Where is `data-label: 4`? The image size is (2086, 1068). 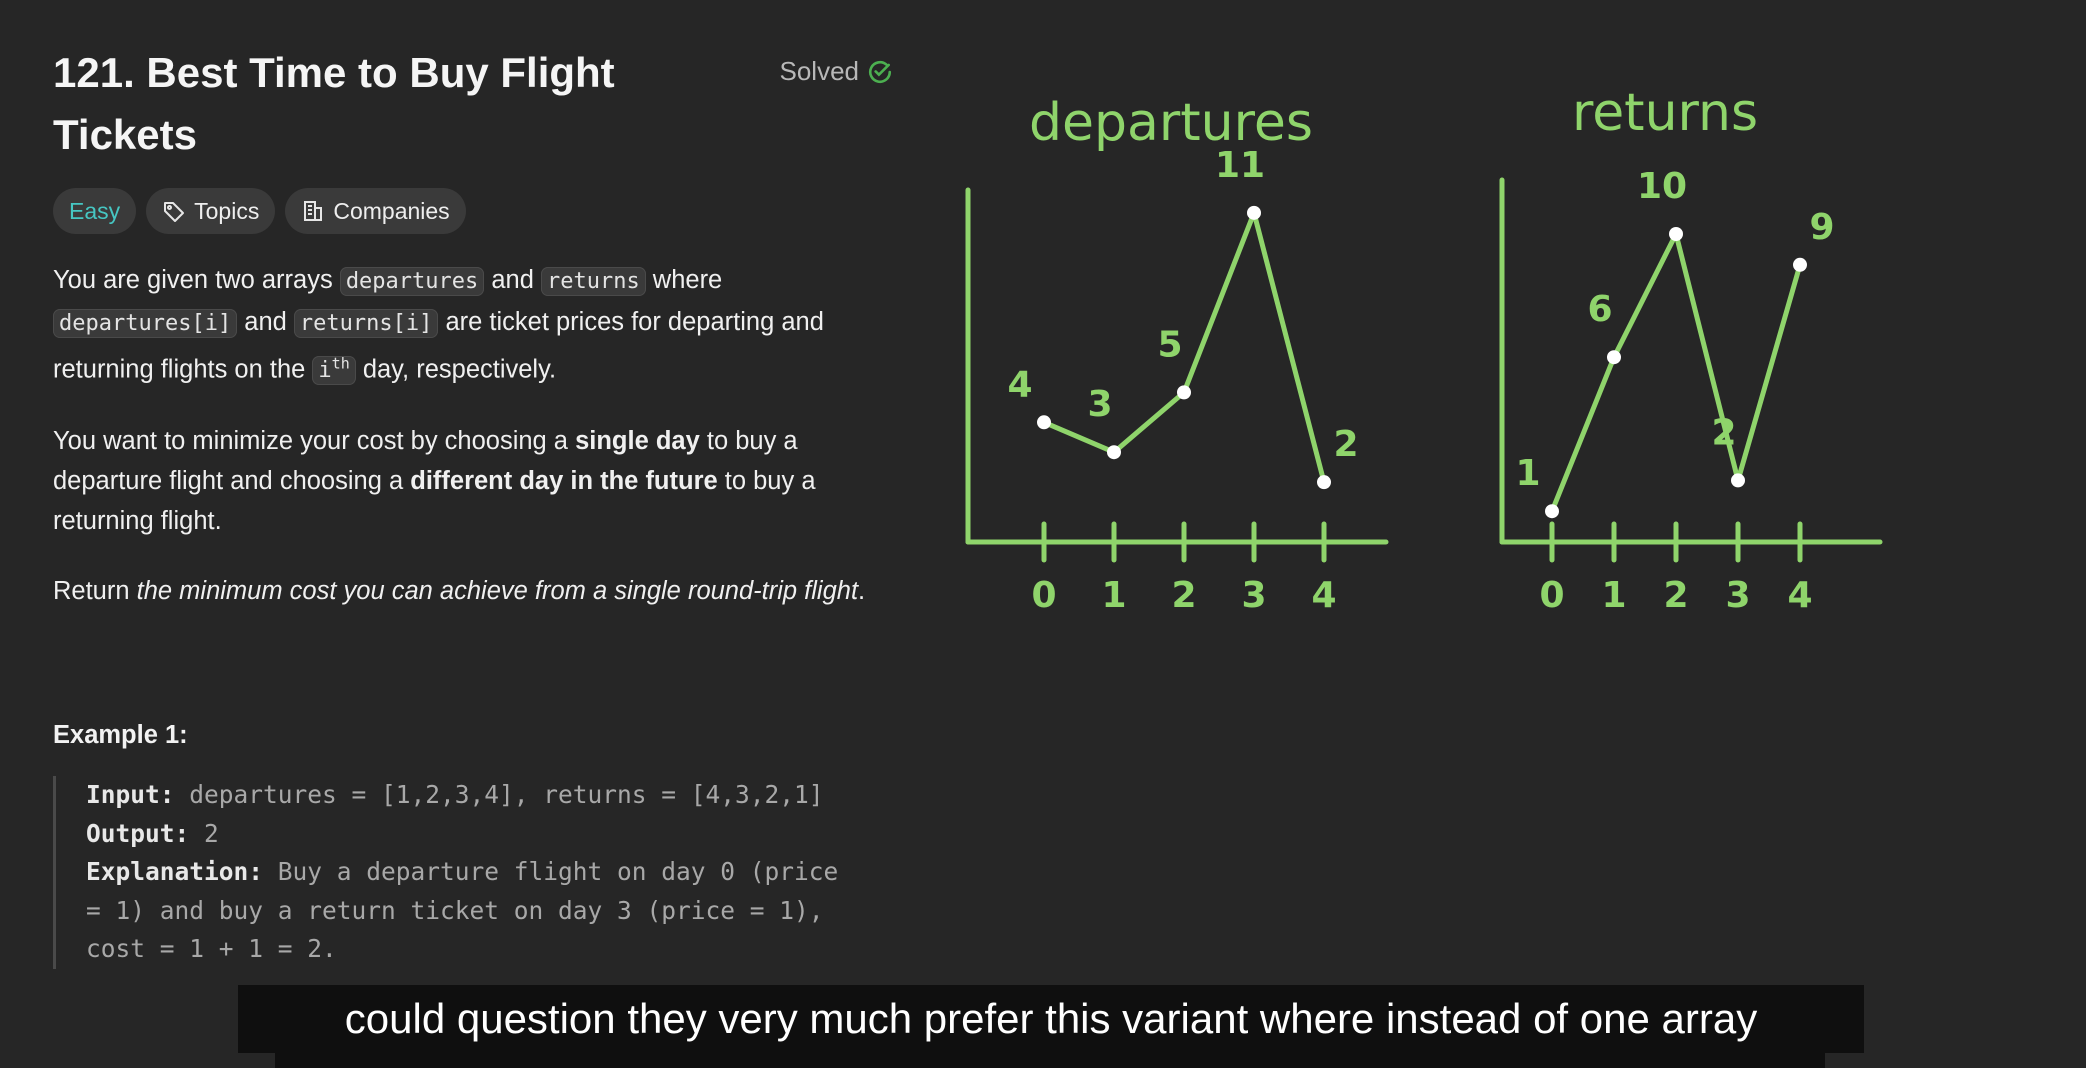
data-label: 4 is located at coordinates (1019, 384).